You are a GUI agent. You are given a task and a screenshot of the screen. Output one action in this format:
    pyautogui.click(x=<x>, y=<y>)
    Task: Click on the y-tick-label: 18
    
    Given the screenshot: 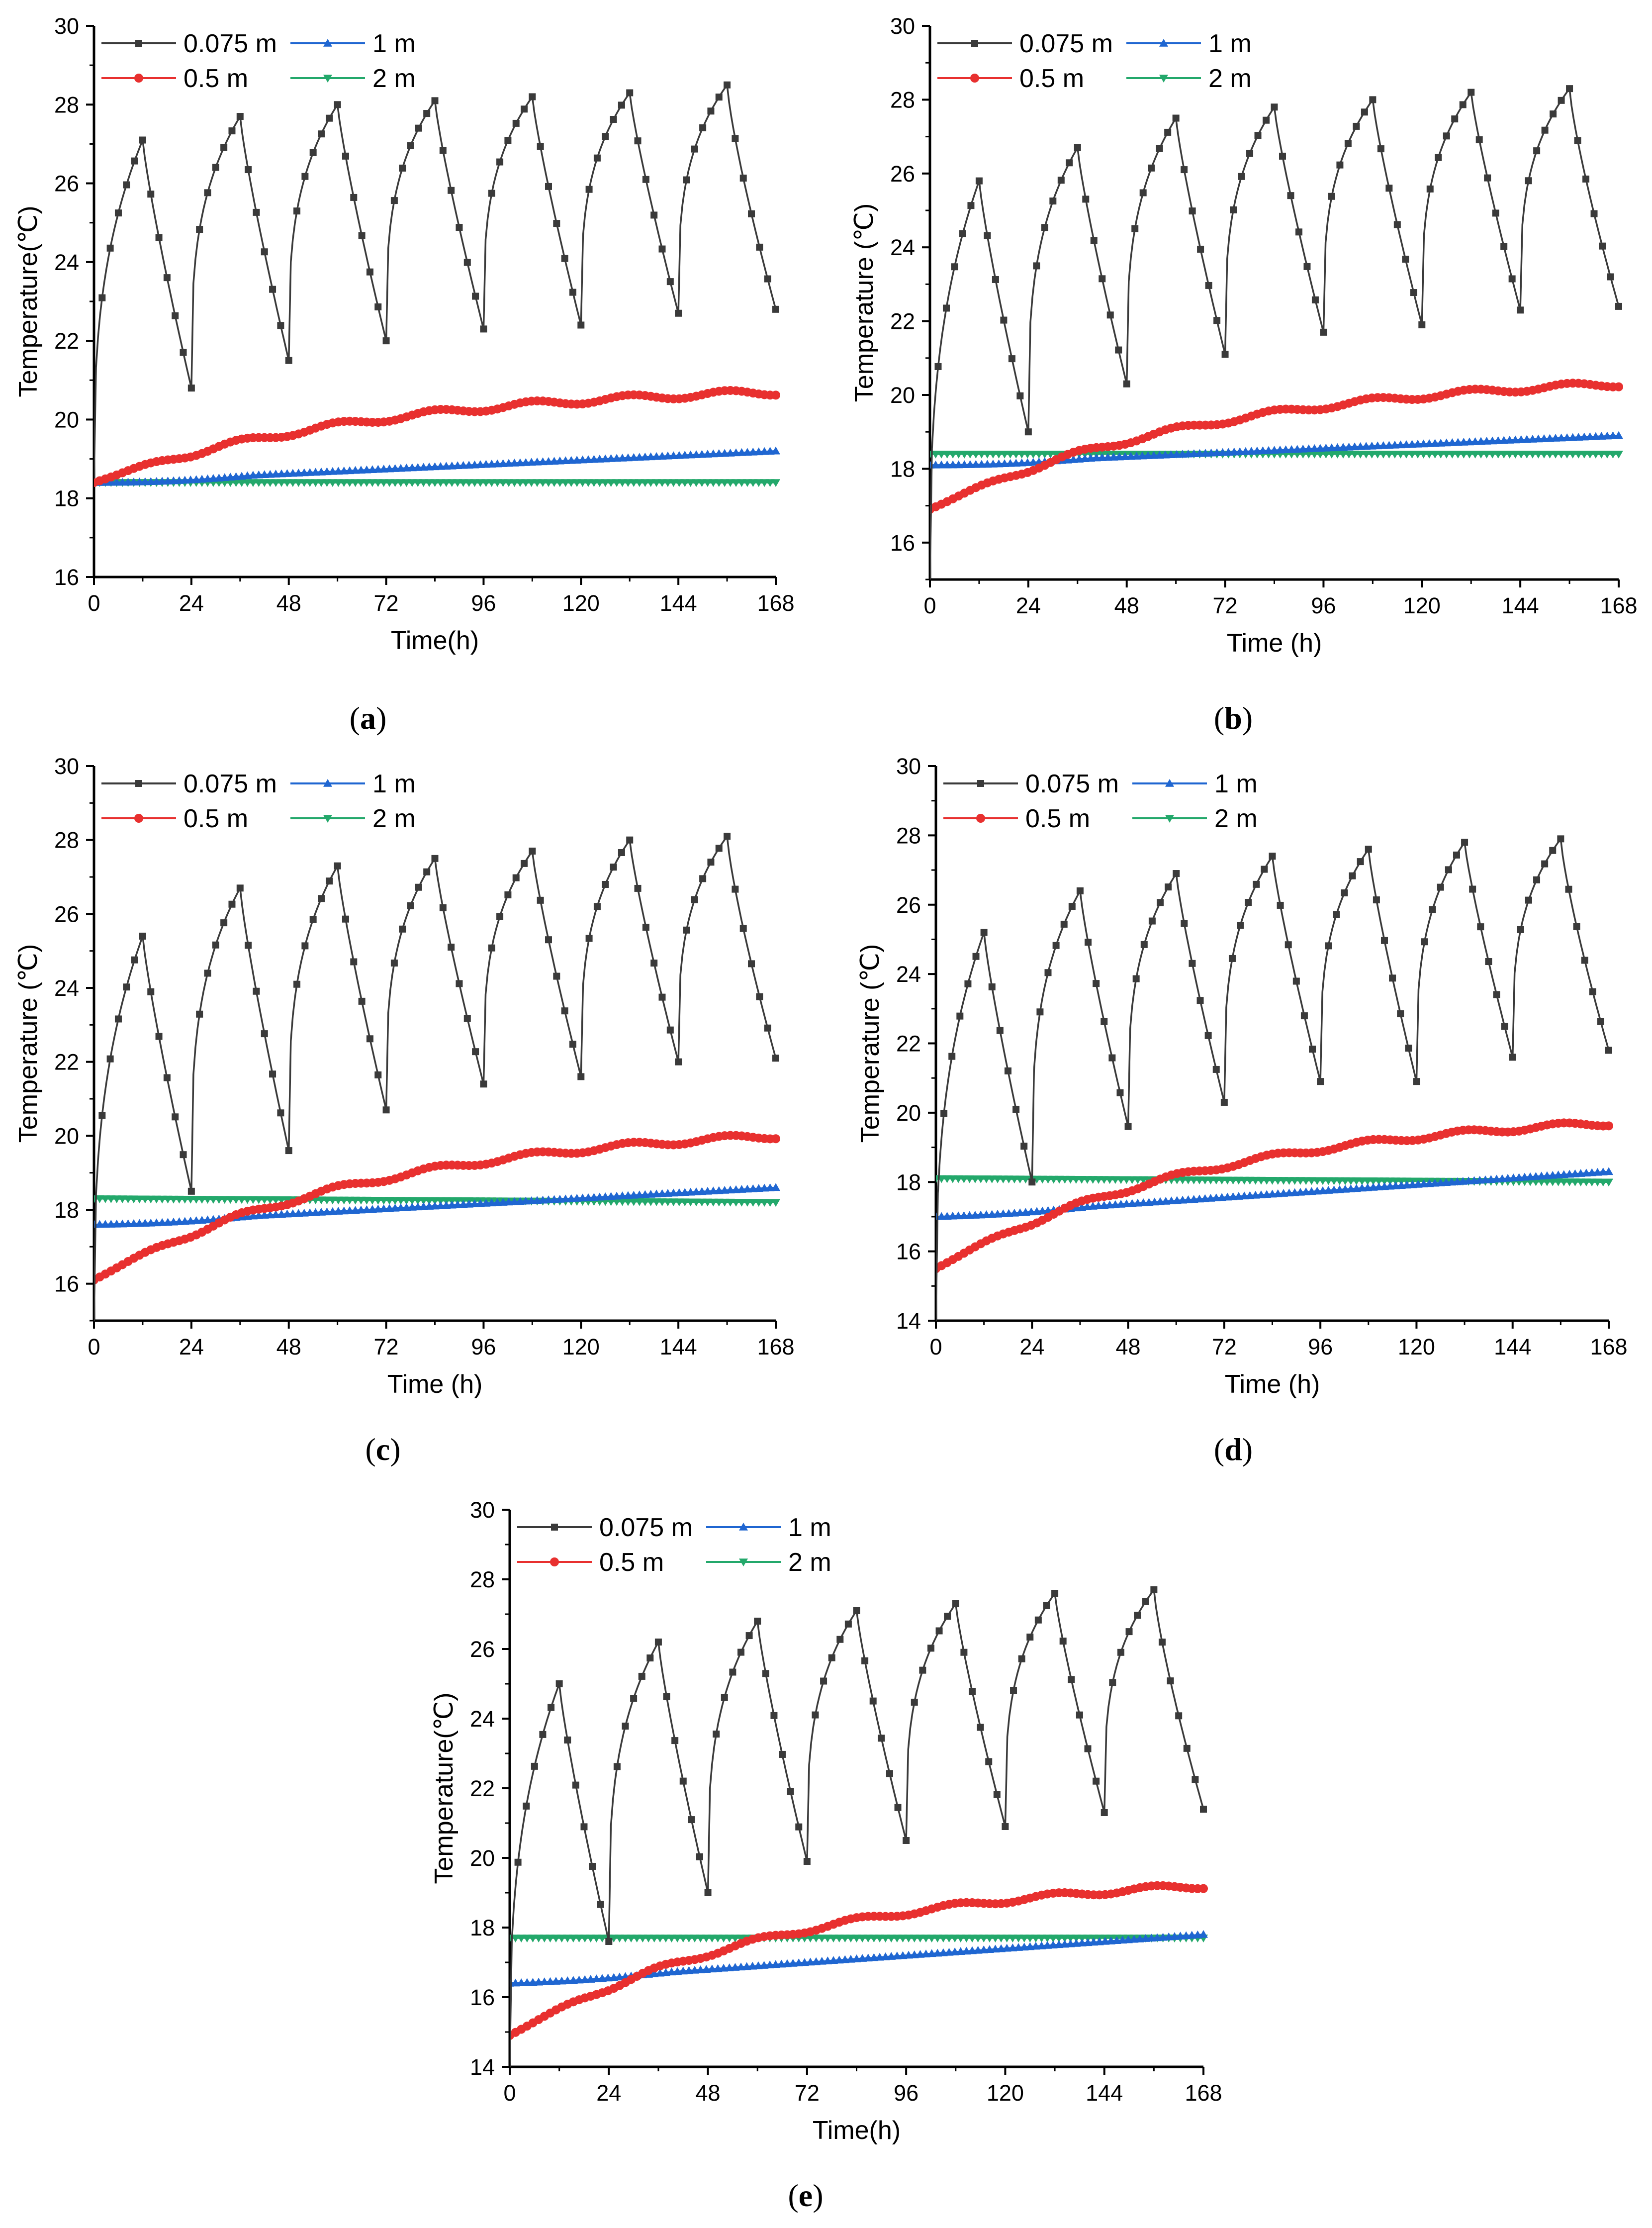 What is the action you would take?
    pyautogui.click(x=66, y=499)
    